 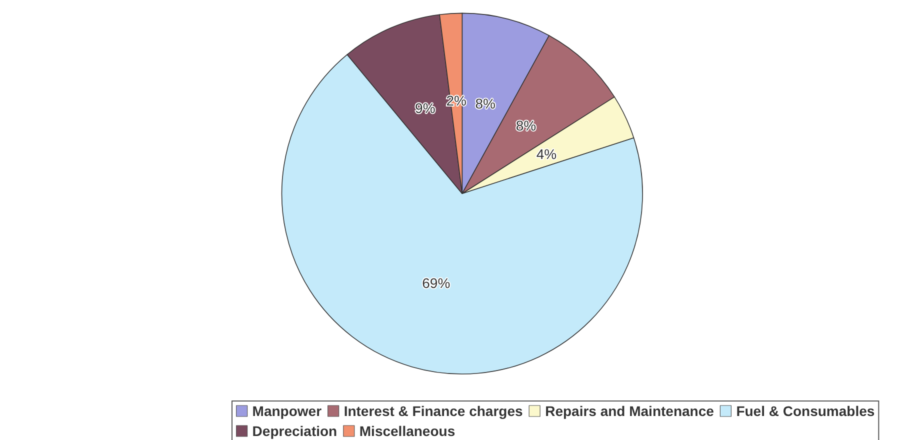 What do you see at coordinates (407, 431) in the screenshot?
I see `legend-label: Miscellaneous` at bounding box center [407, 431].